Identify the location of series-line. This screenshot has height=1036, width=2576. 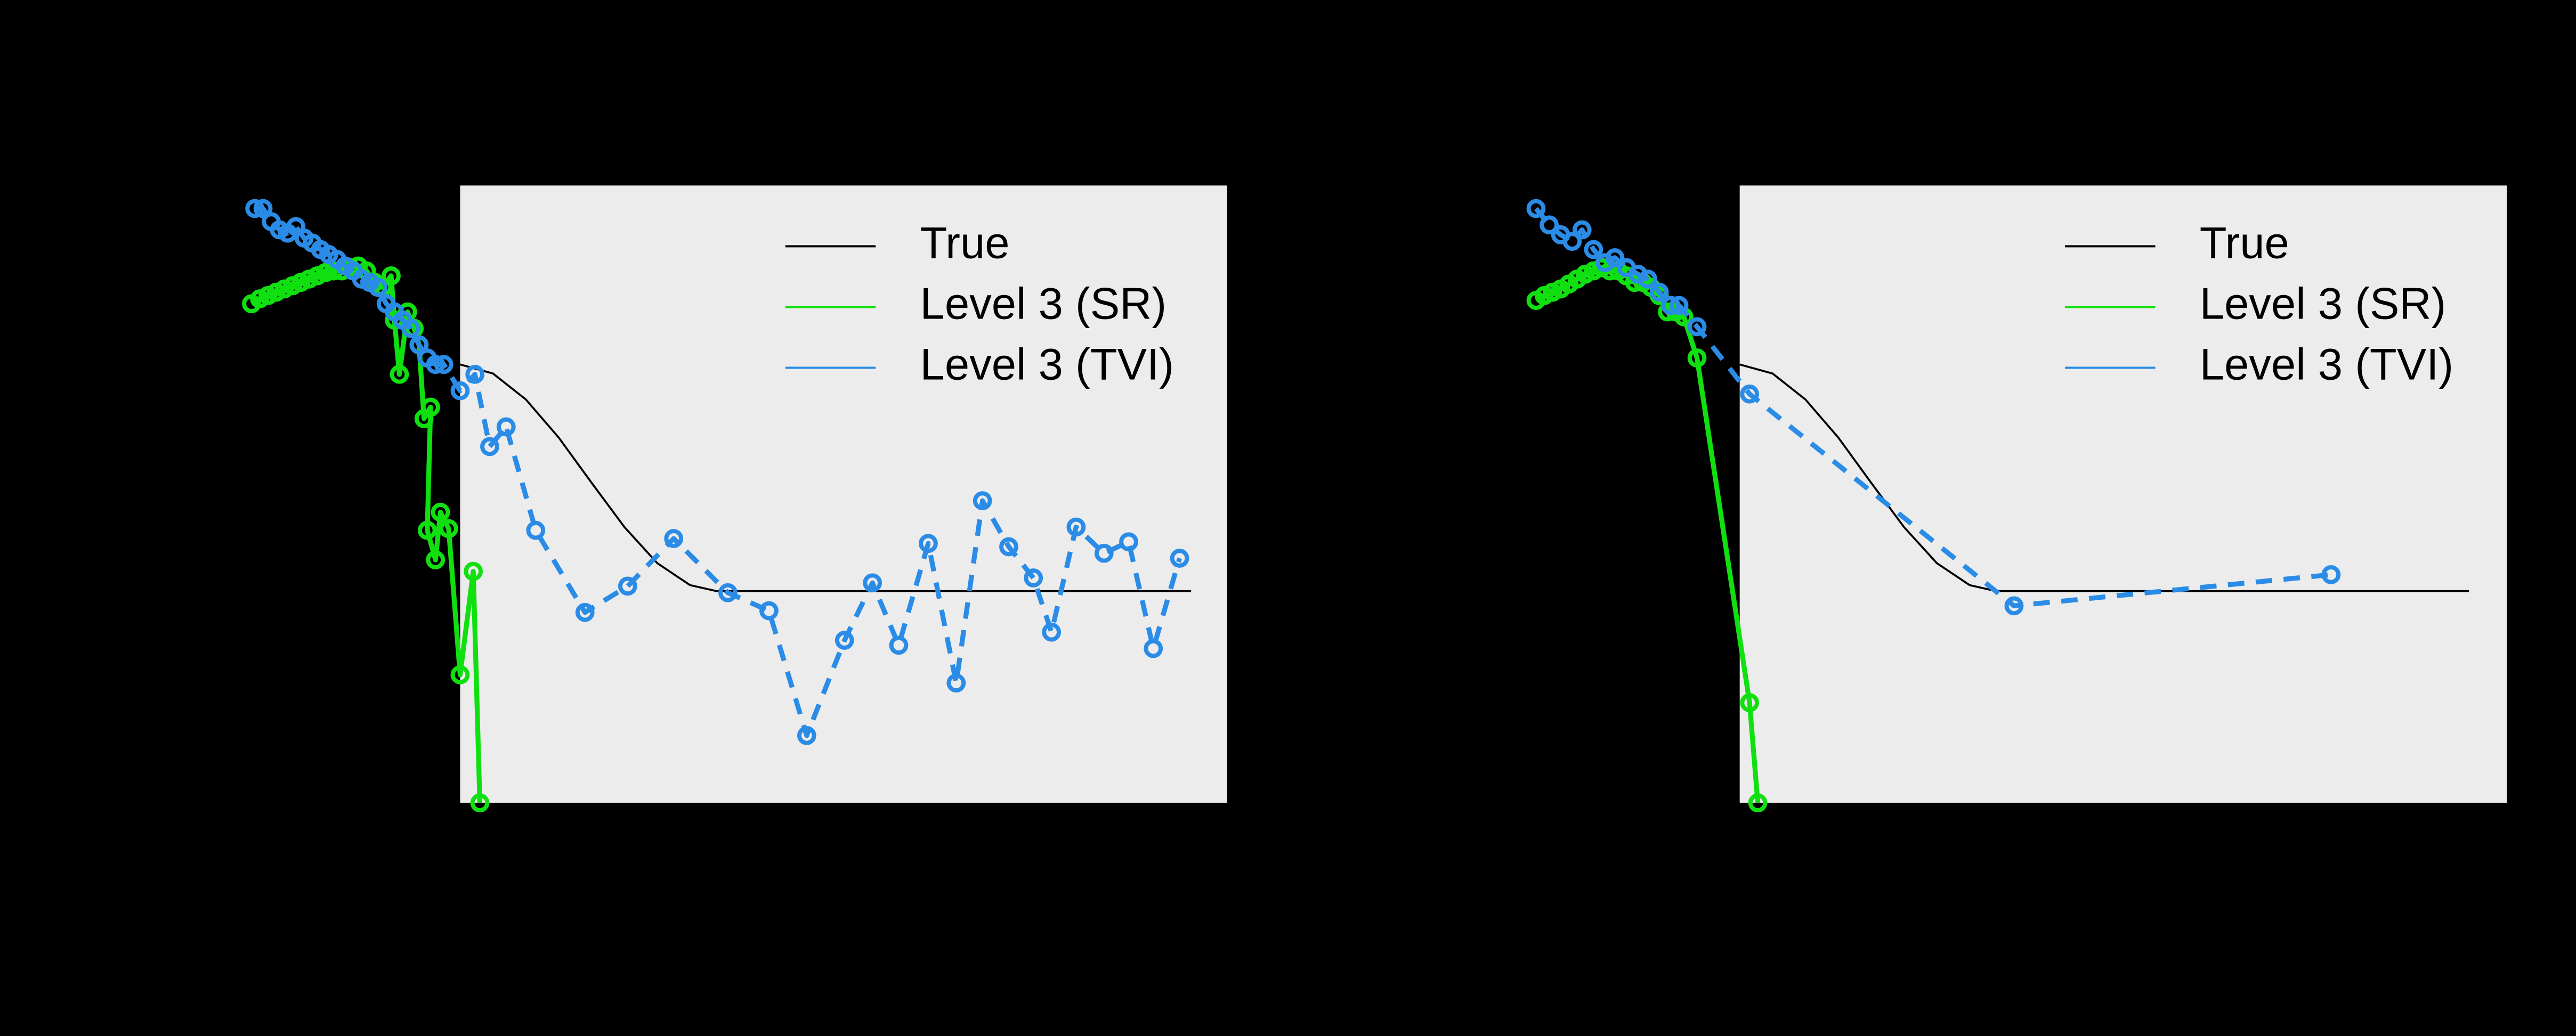
(825, 477).